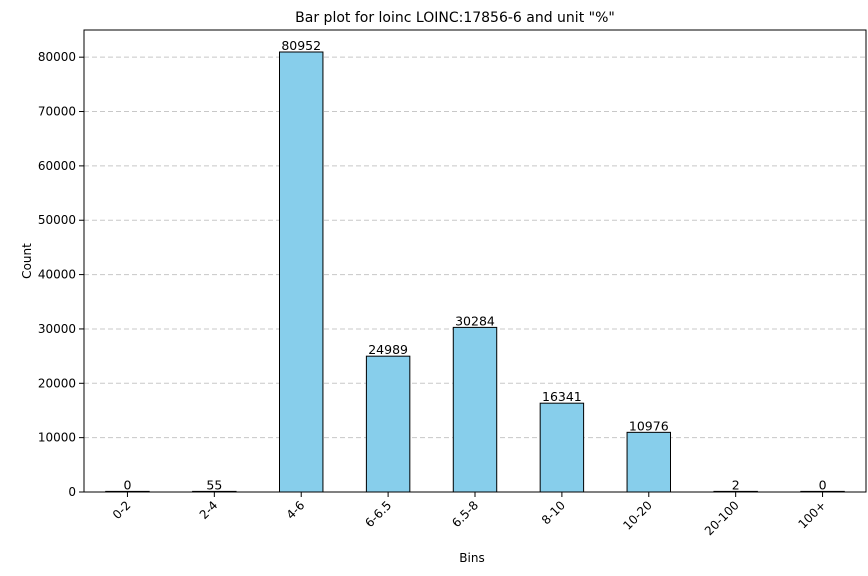 The height and width of the screenshot is (576, 868). I want to click on y-tick-label: 50000, so click(57, 220).